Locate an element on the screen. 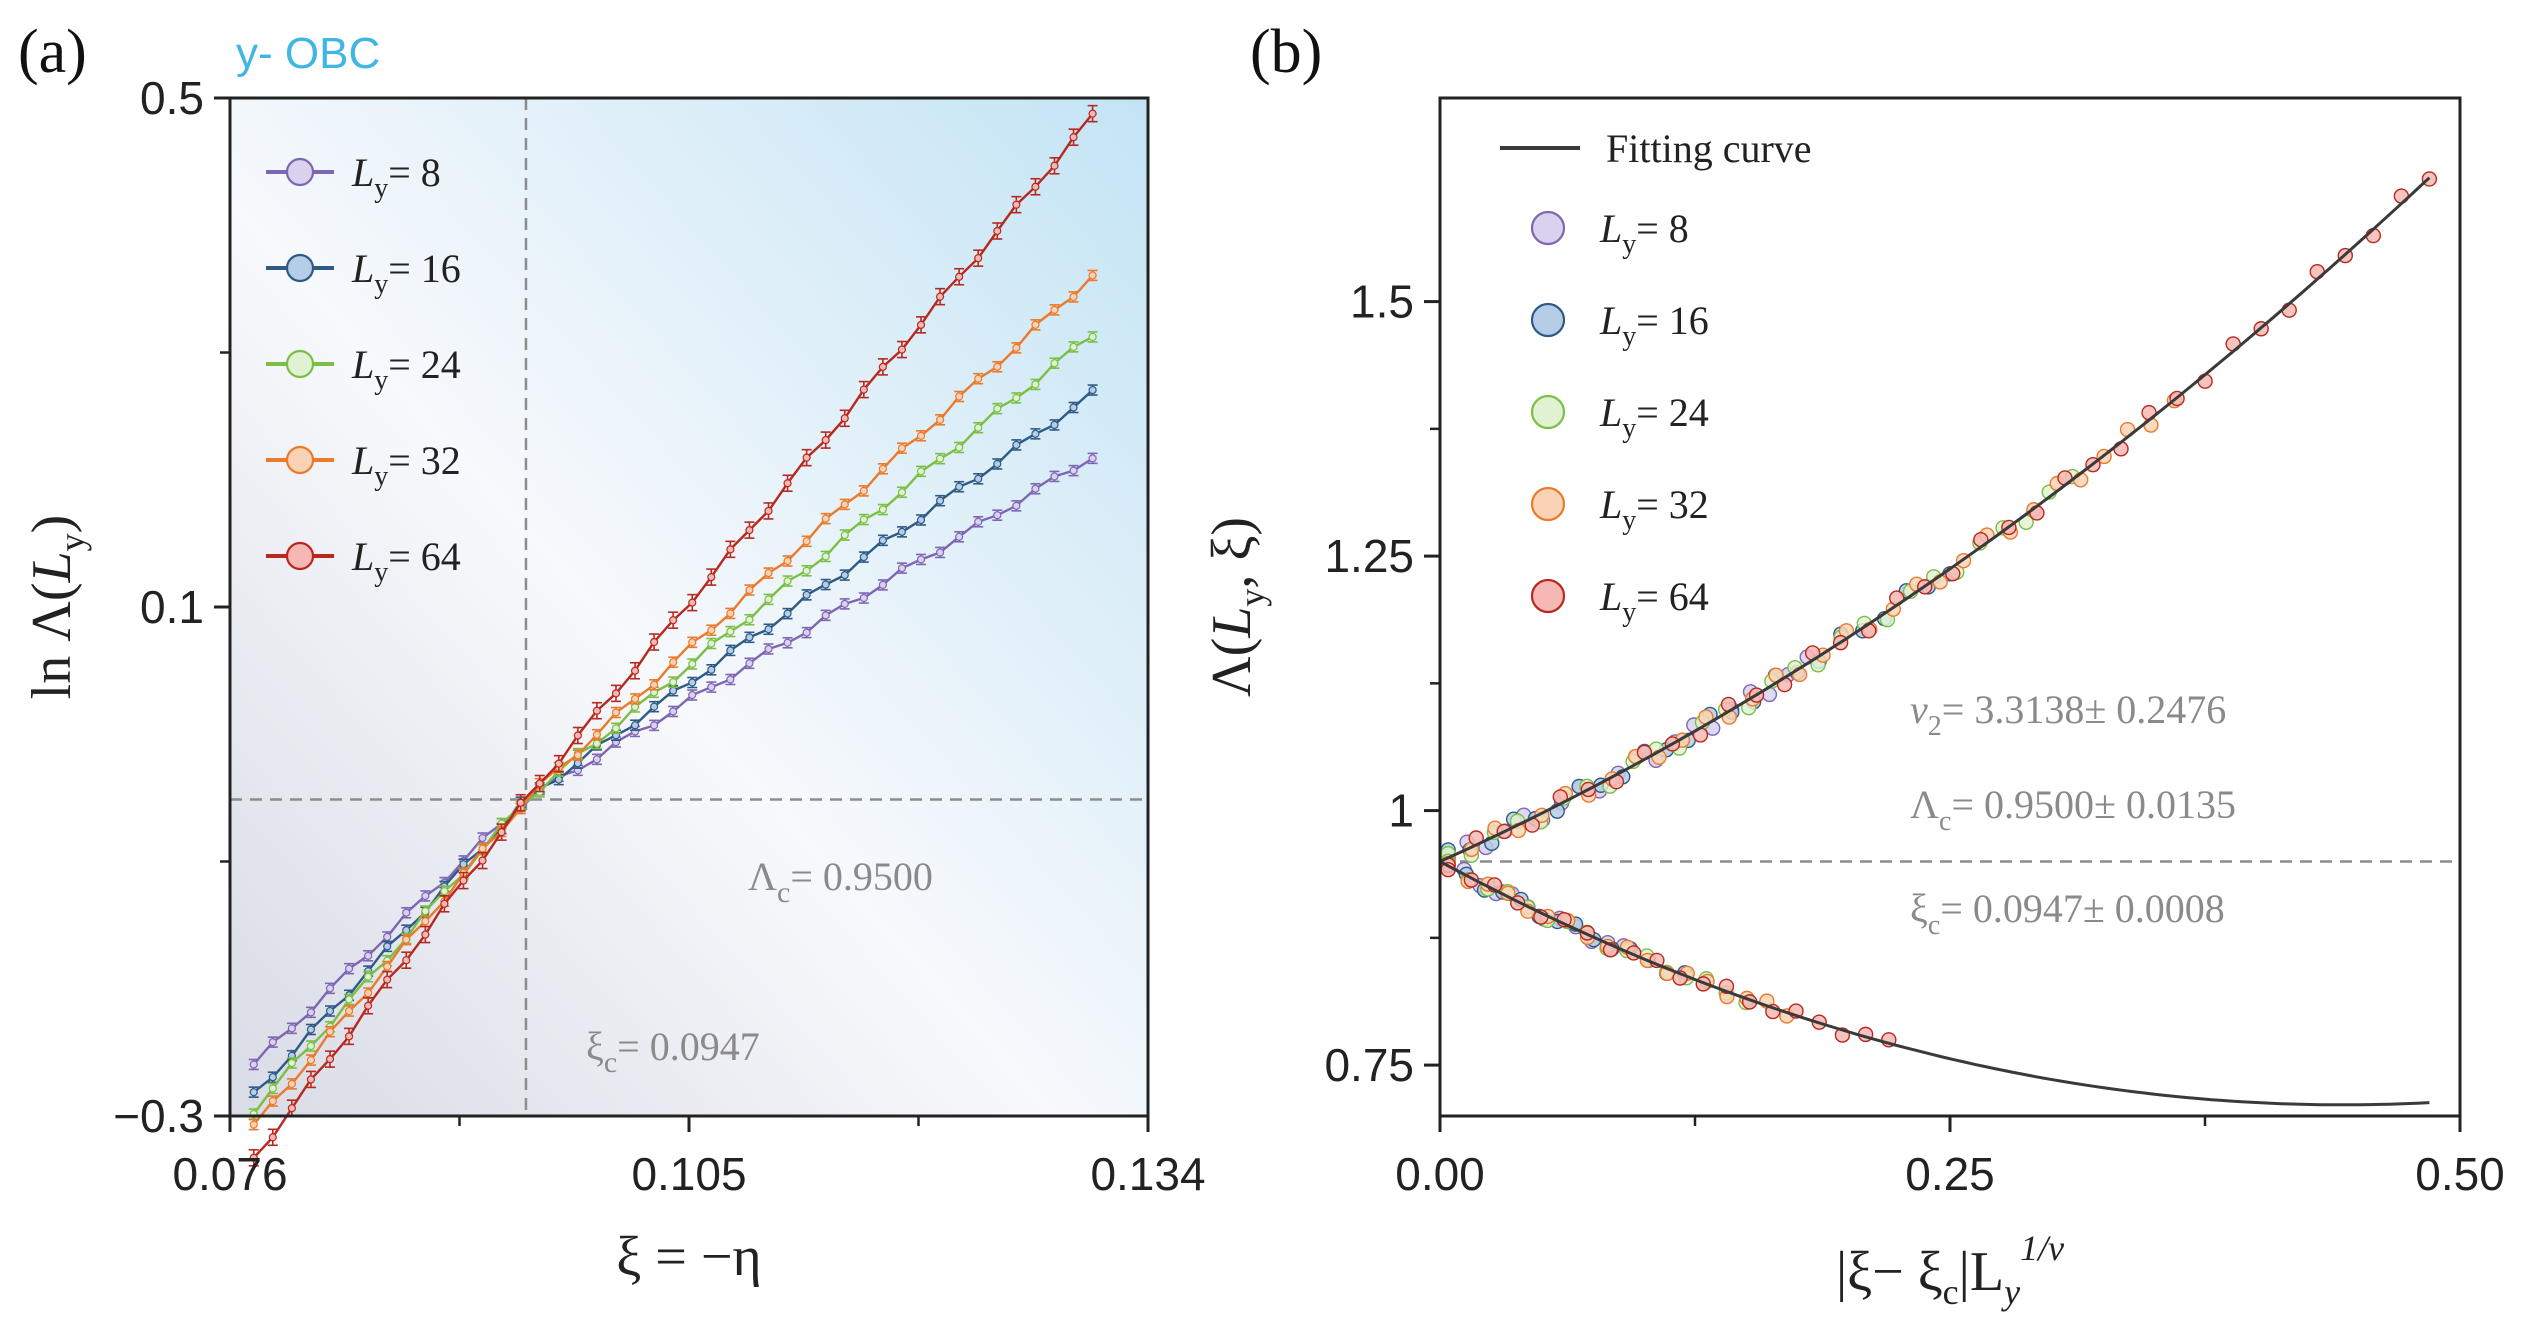 The image size is (2543, 1327). y-tick-label-b: 0.75 is located at coordinates (1369, 1065).